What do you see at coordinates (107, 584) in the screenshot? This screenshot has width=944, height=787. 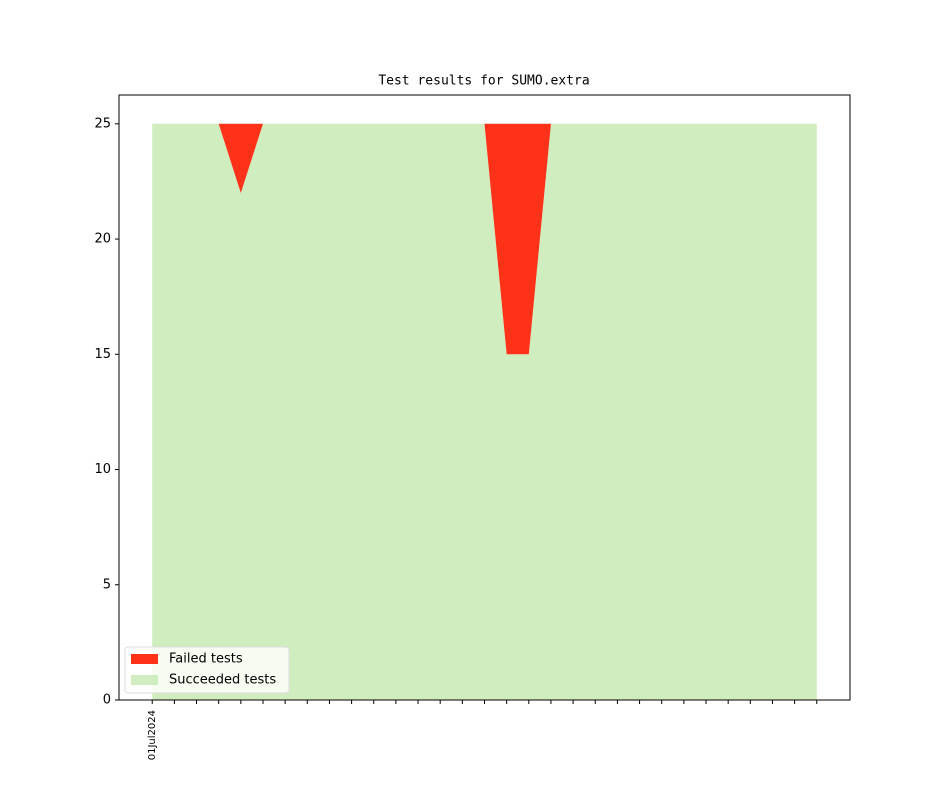 I see `y-tick-label: 5` at bounding box center [107, 584].